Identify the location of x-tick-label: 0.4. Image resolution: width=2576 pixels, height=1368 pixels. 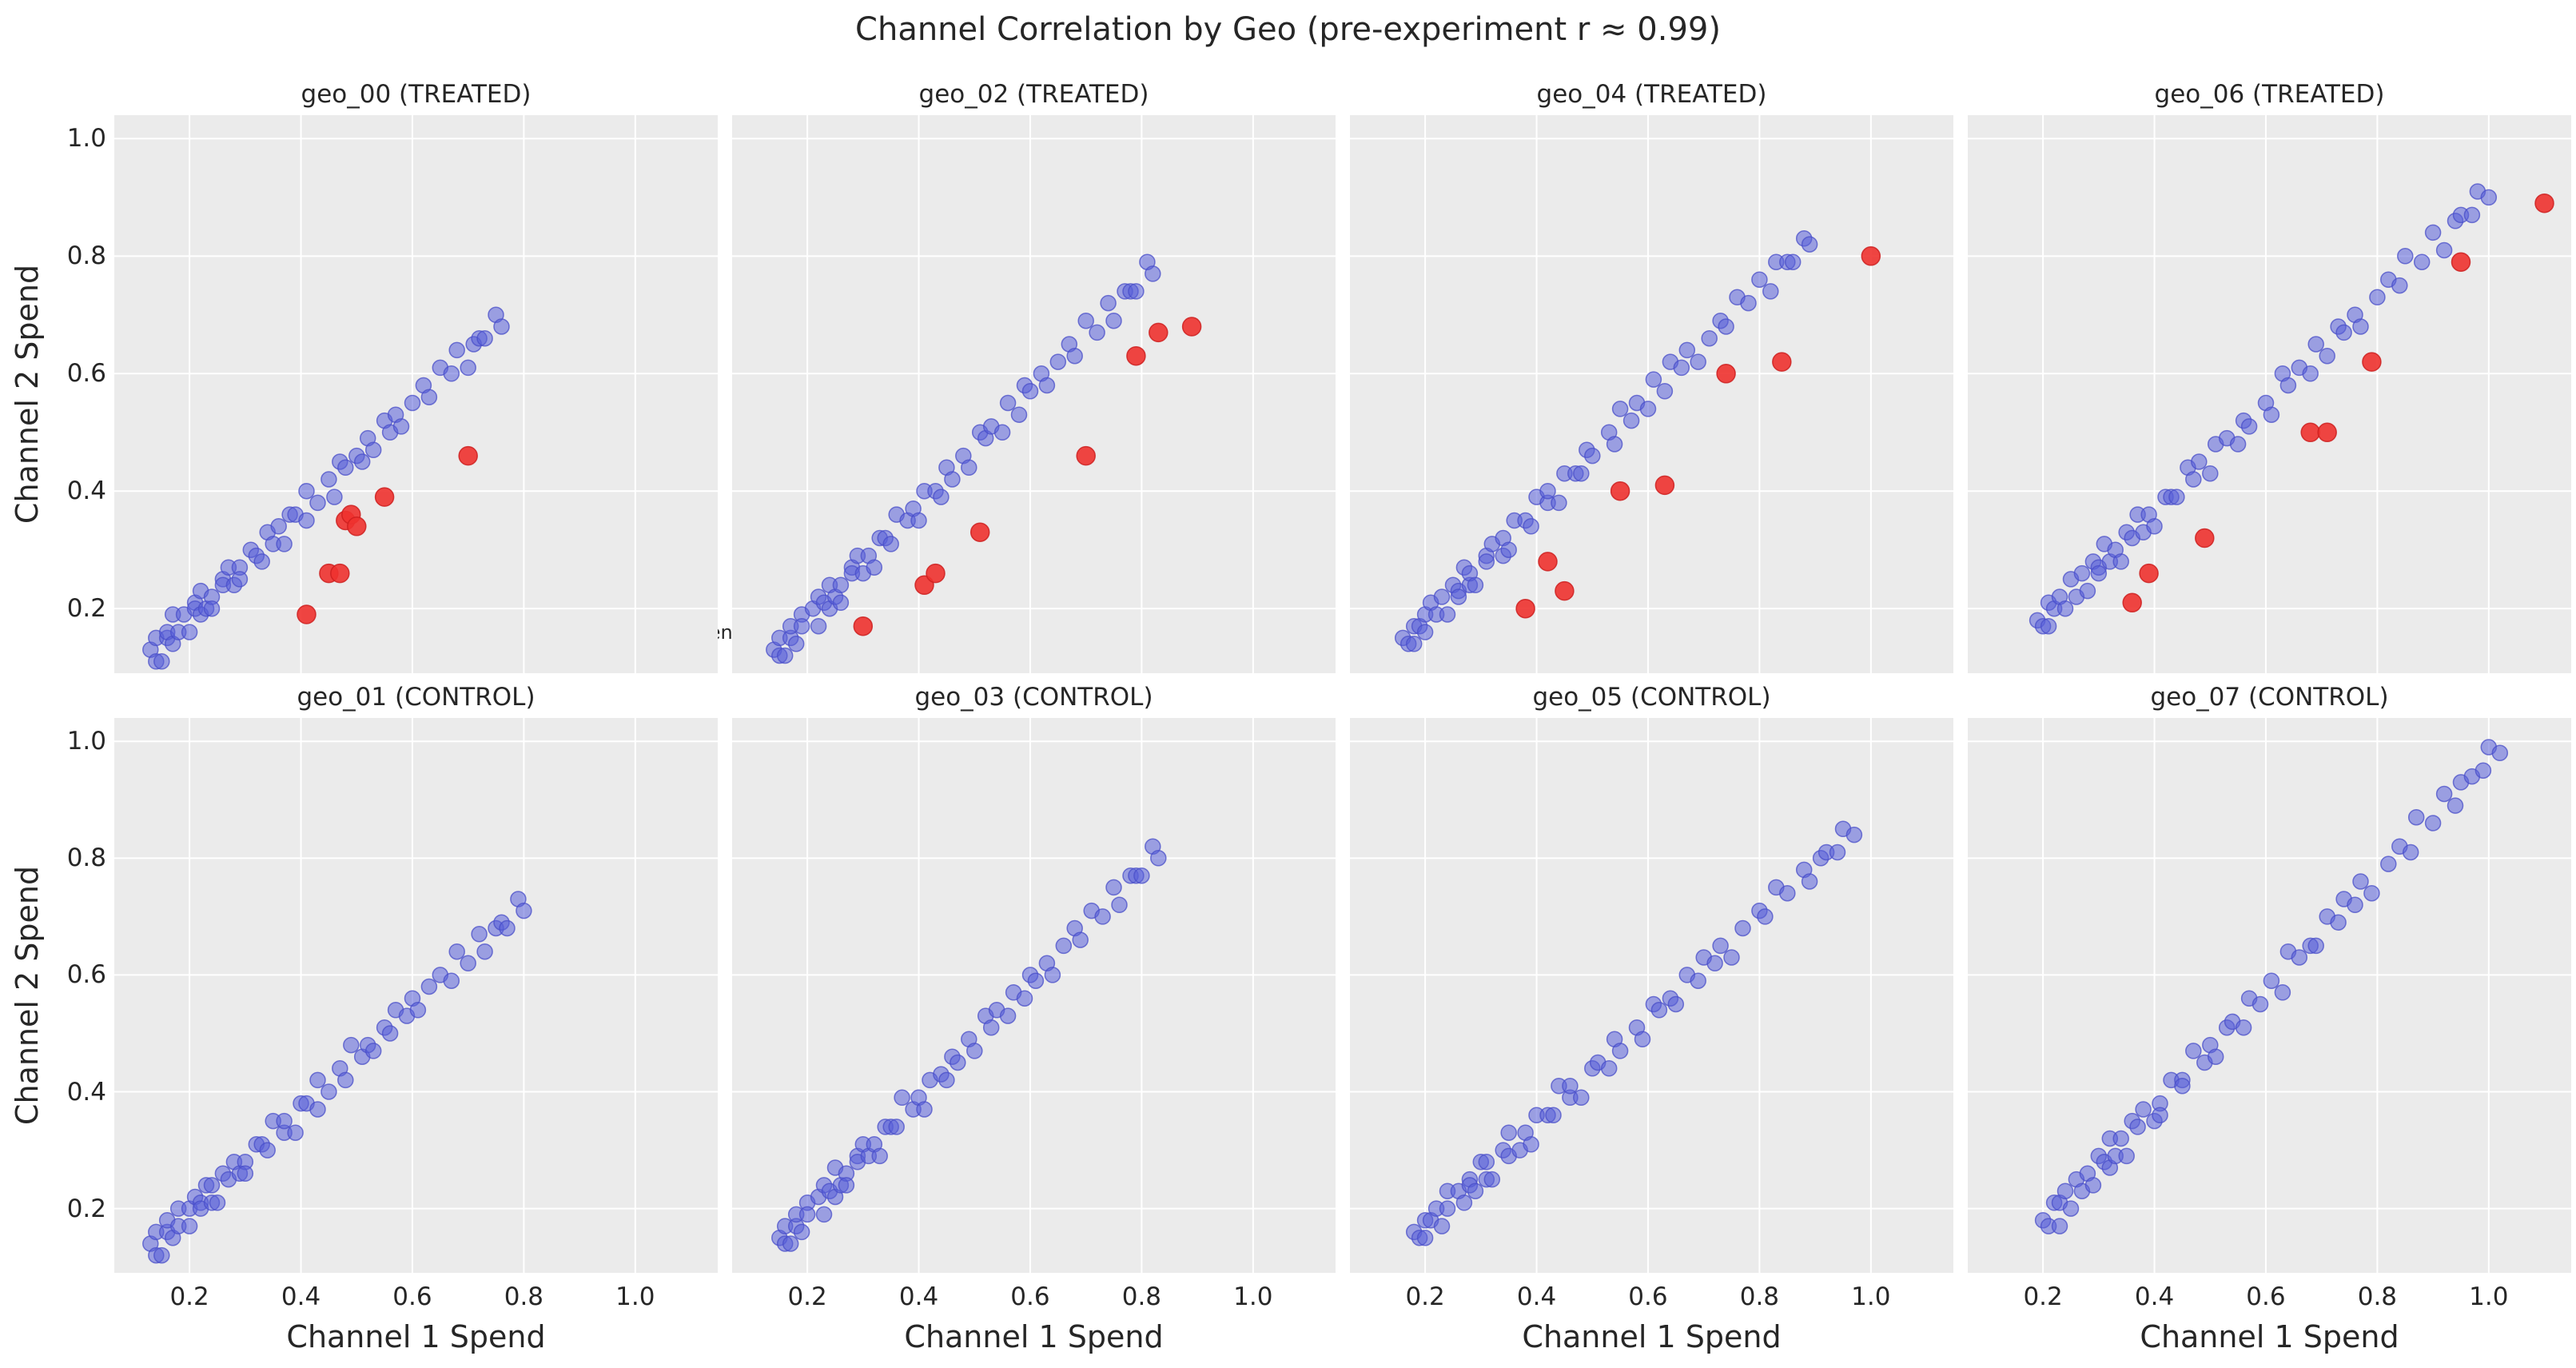
(1536, 1296).